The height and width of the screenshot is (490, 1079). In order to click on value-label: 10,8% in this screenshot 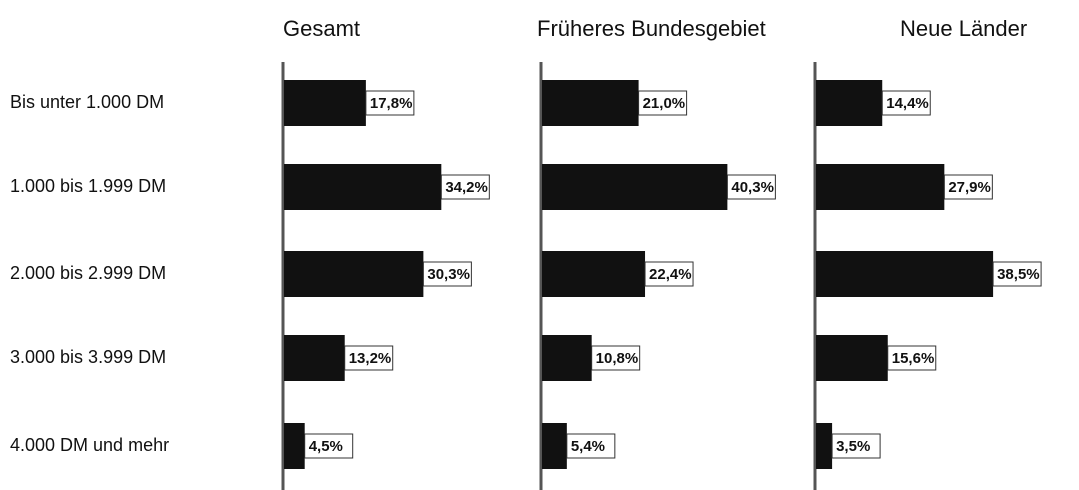, I will do `click(617, 358)`.